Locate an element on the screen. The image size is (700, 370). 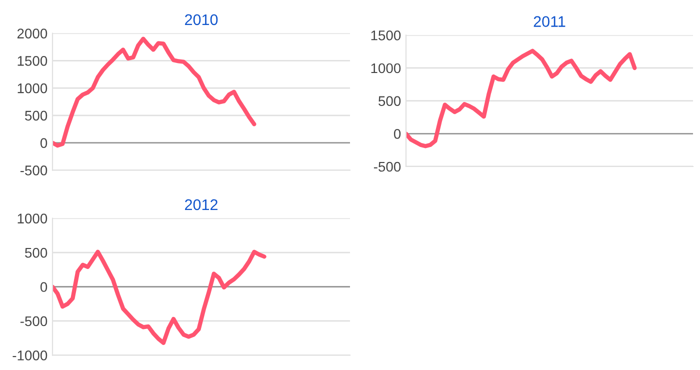
chart-title: 2010 is located at coordinates (201, 20).